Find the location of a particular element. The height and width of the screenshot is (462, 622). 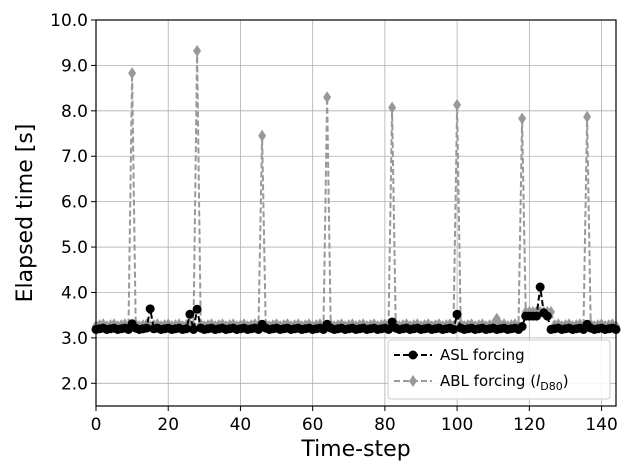

legend-abl-name: ABL forcing is located at coordinates (482, 381).